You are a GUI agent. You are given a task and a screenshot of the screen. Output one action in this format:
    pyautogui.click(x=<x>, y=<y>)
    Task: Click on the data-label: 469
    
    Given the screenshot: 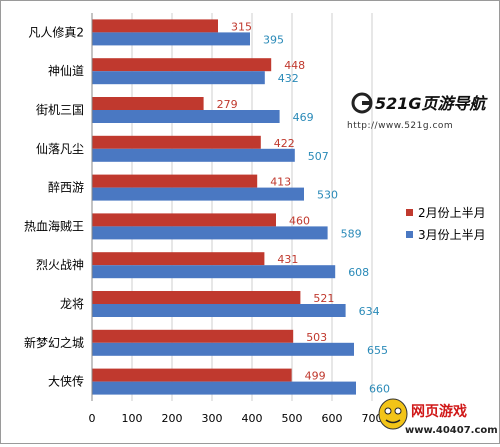 What is the action you would take?
    pyautogui.click(x=303, y=117)
    